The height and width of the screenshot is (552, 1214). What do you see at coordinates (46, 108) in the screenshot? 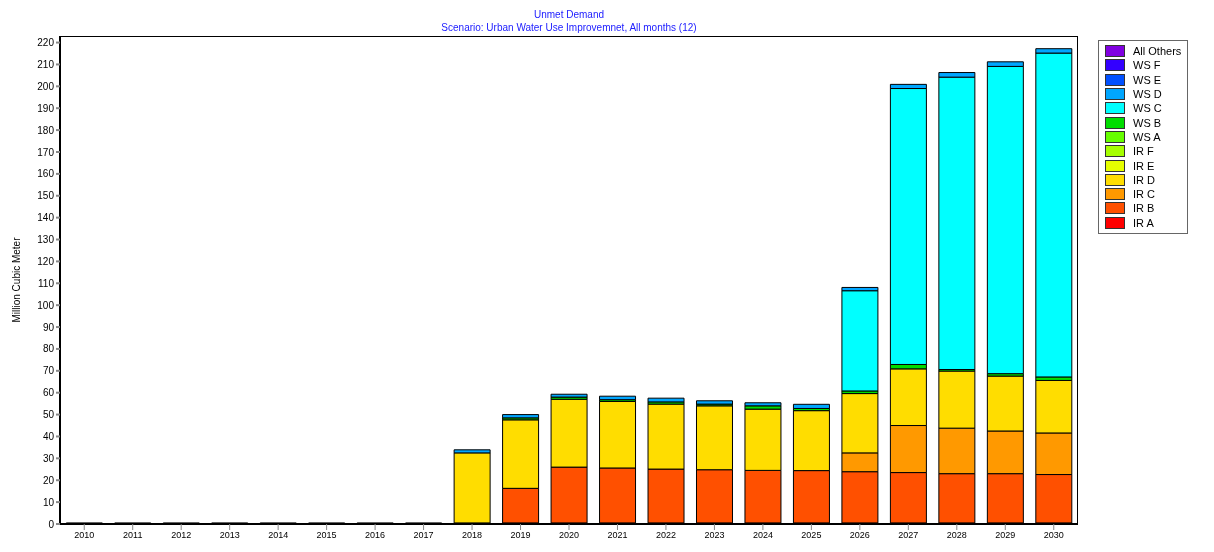
I see `y-tick-label: 190` at bounding box center [46, 108].